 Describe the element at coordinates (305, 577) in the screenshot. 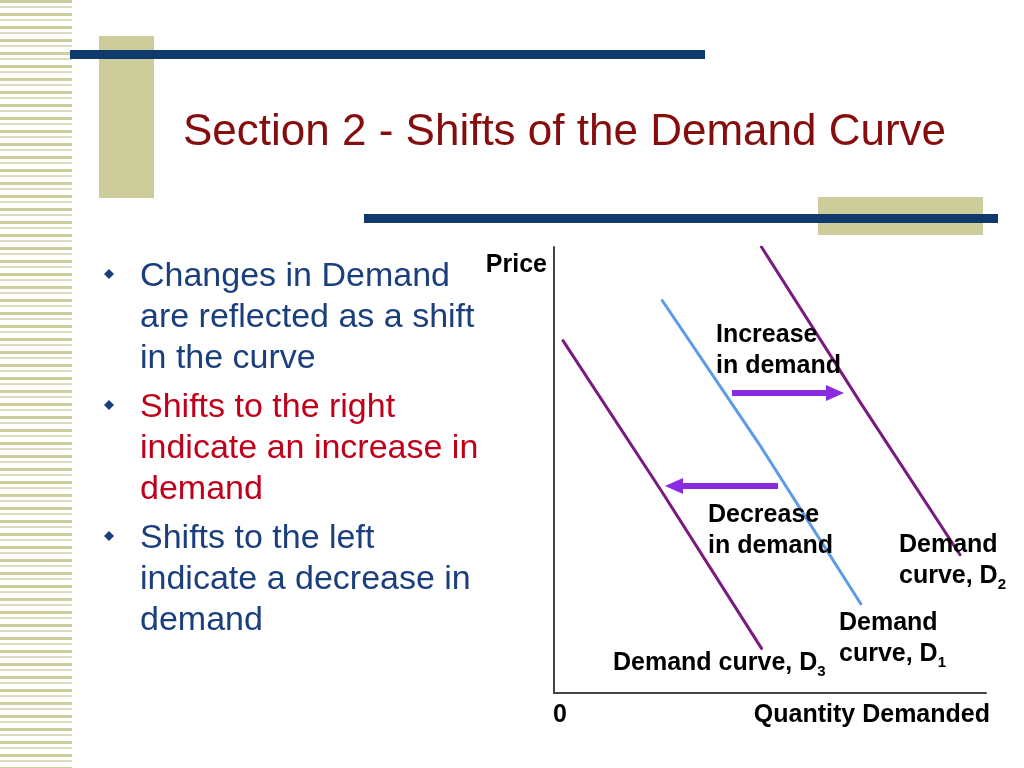

I see `text: Shifts to the left indicate a decrease in demand` at that location.